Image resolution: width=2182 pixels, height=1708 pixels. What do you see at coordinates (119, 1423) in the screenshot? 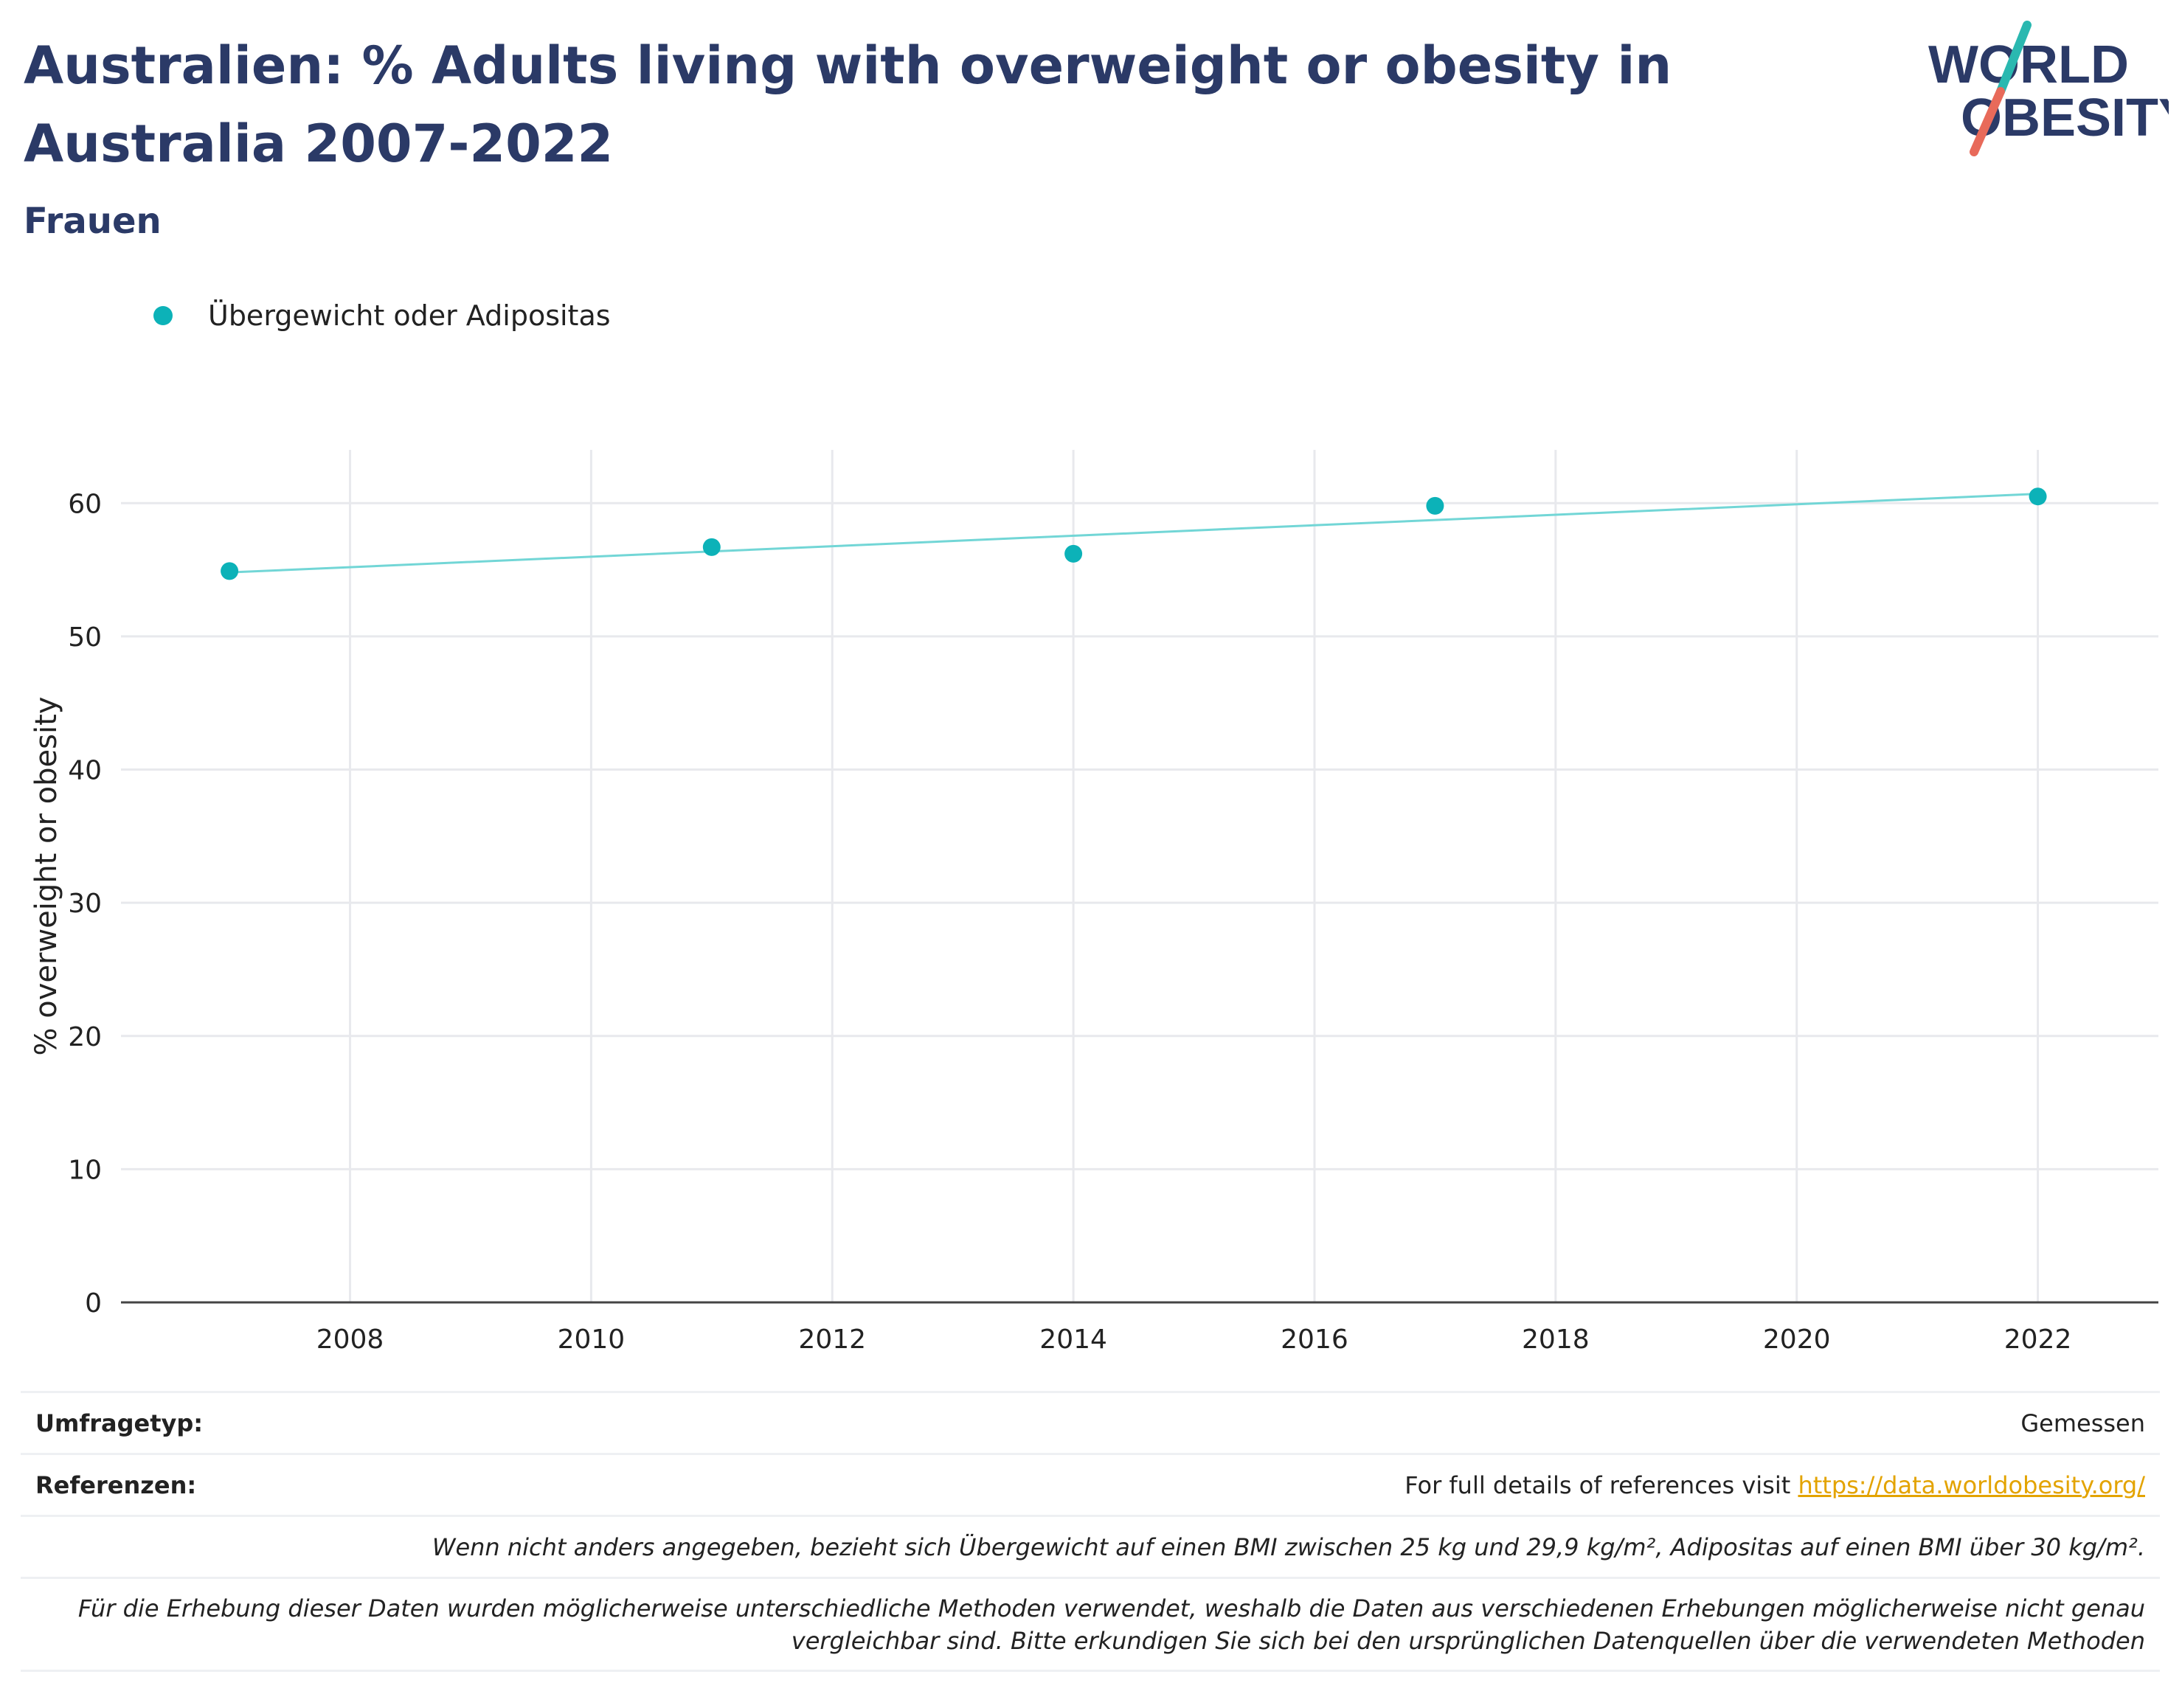
I see `survey-type-label: Umfragetyp:` at bounding box center [119, 1423].